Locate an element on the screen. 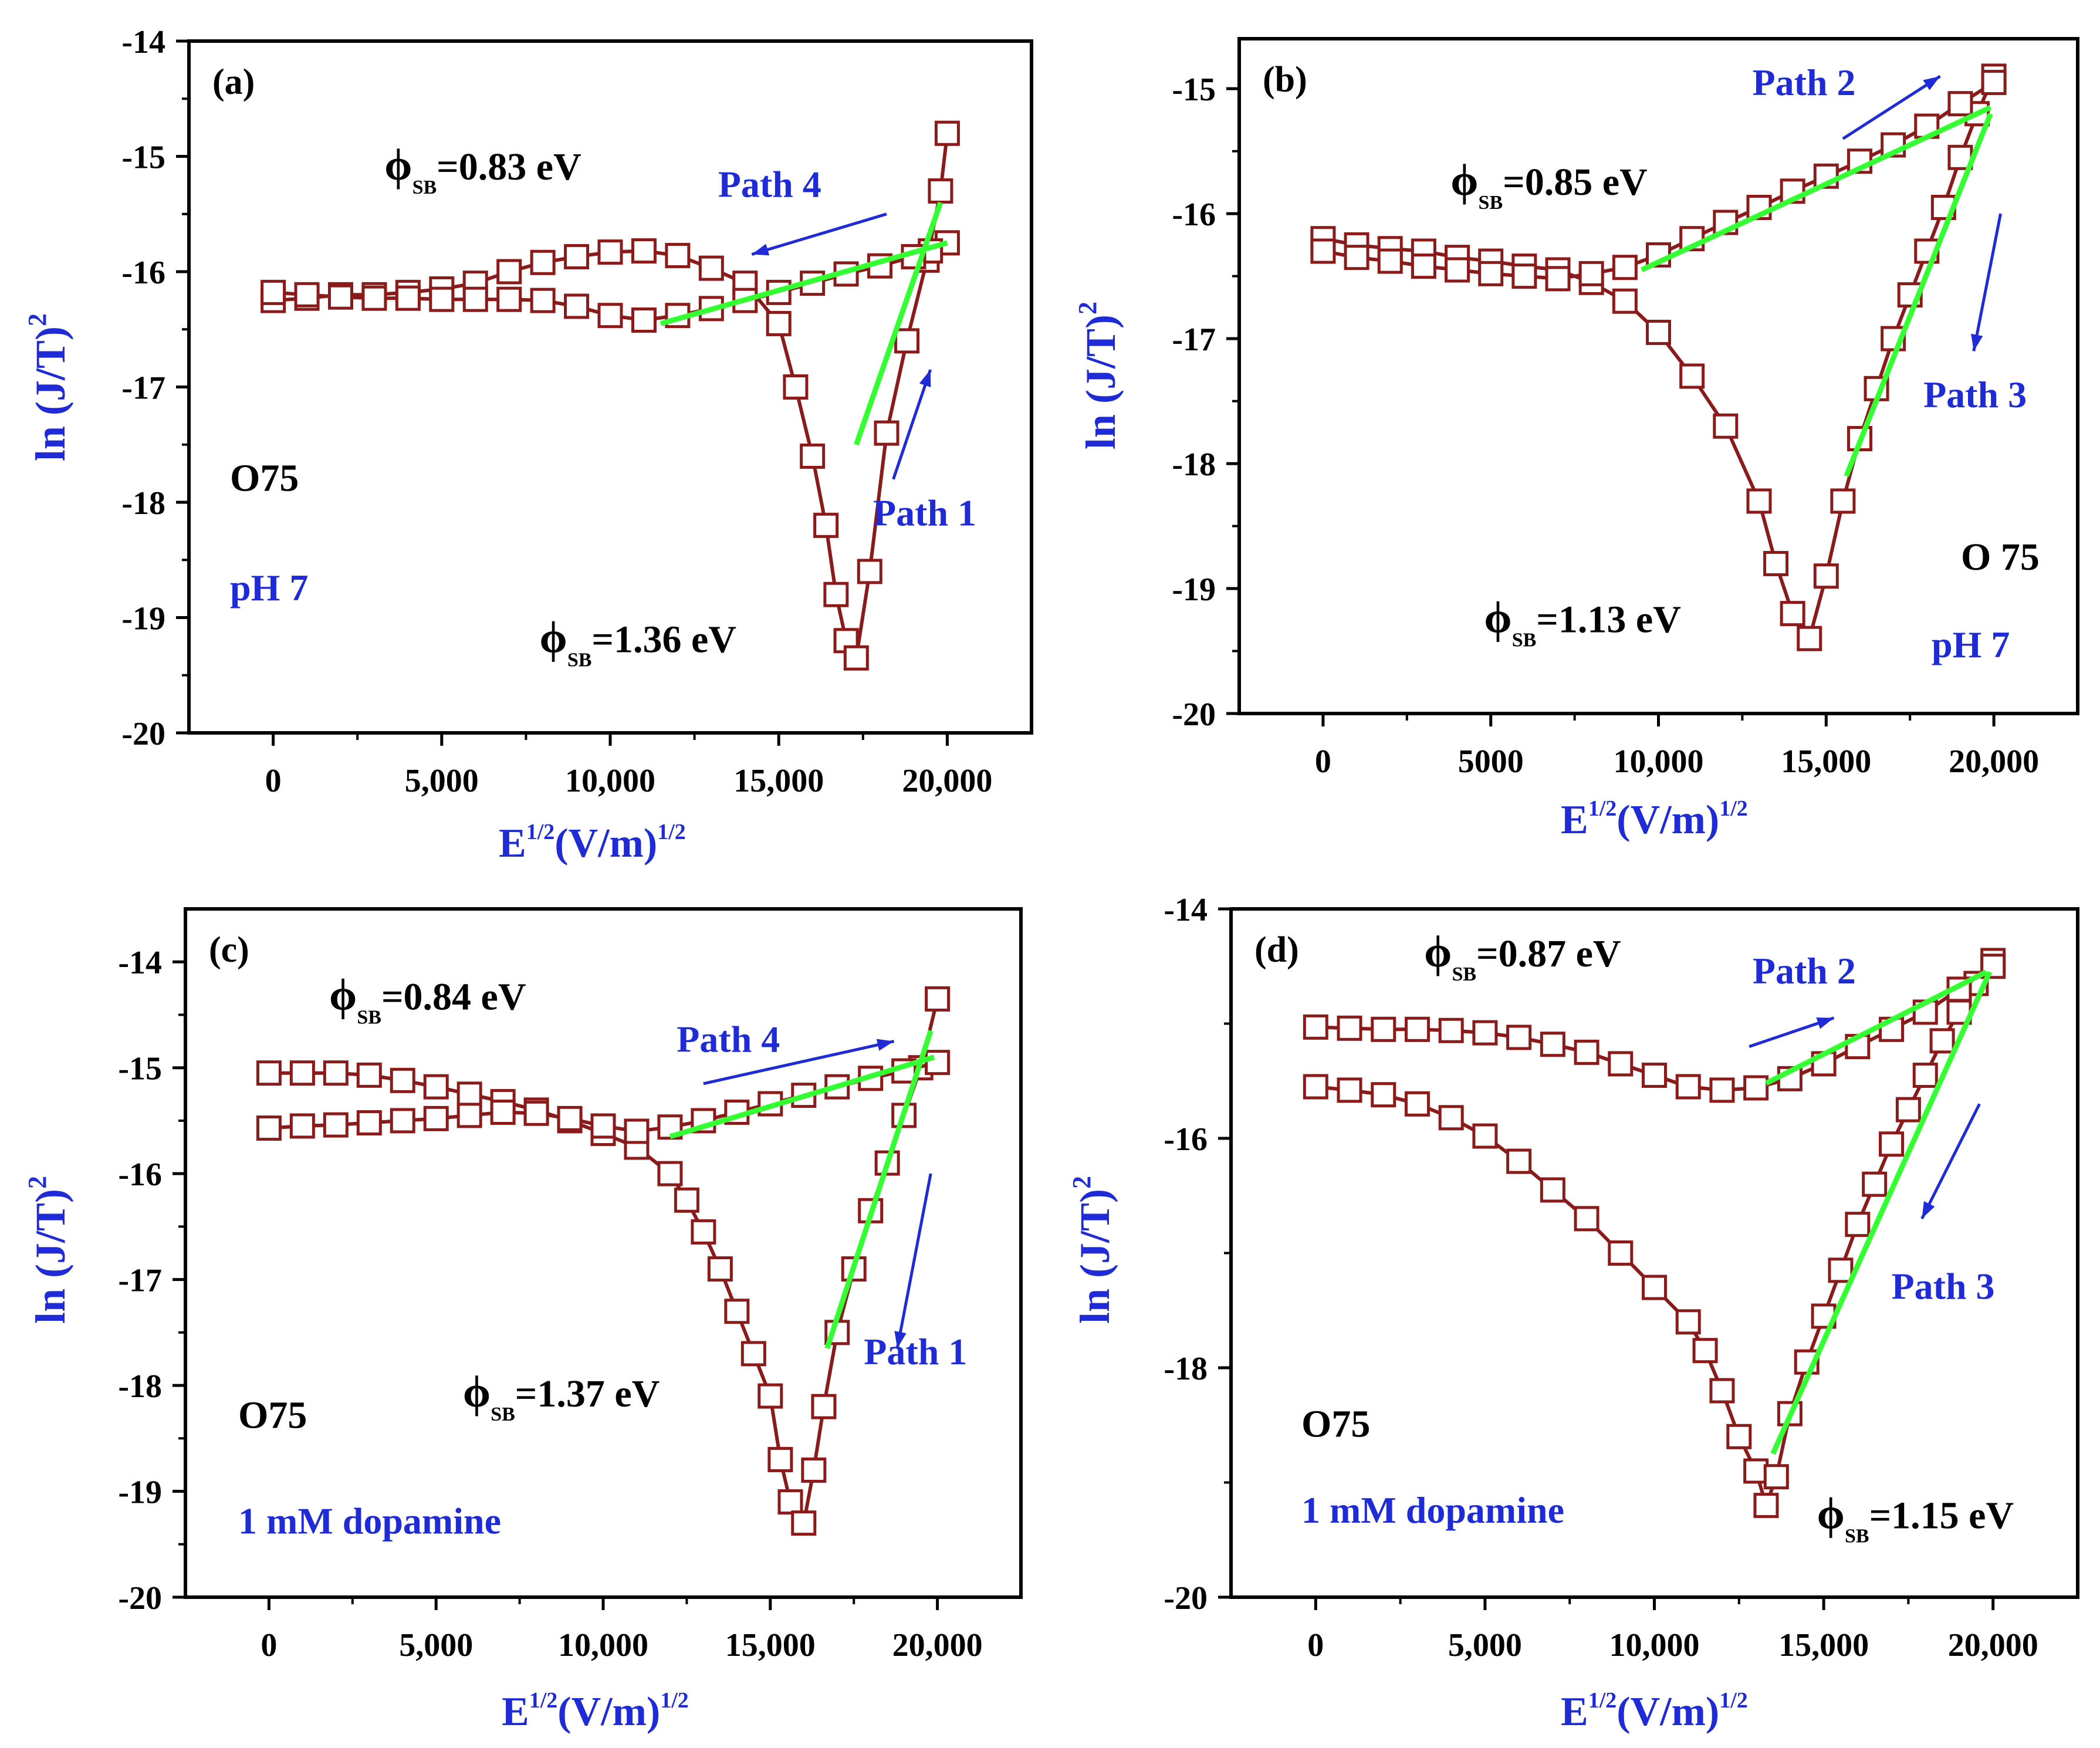  x-axis-label-e: E is located at coordinates (515, 1712).